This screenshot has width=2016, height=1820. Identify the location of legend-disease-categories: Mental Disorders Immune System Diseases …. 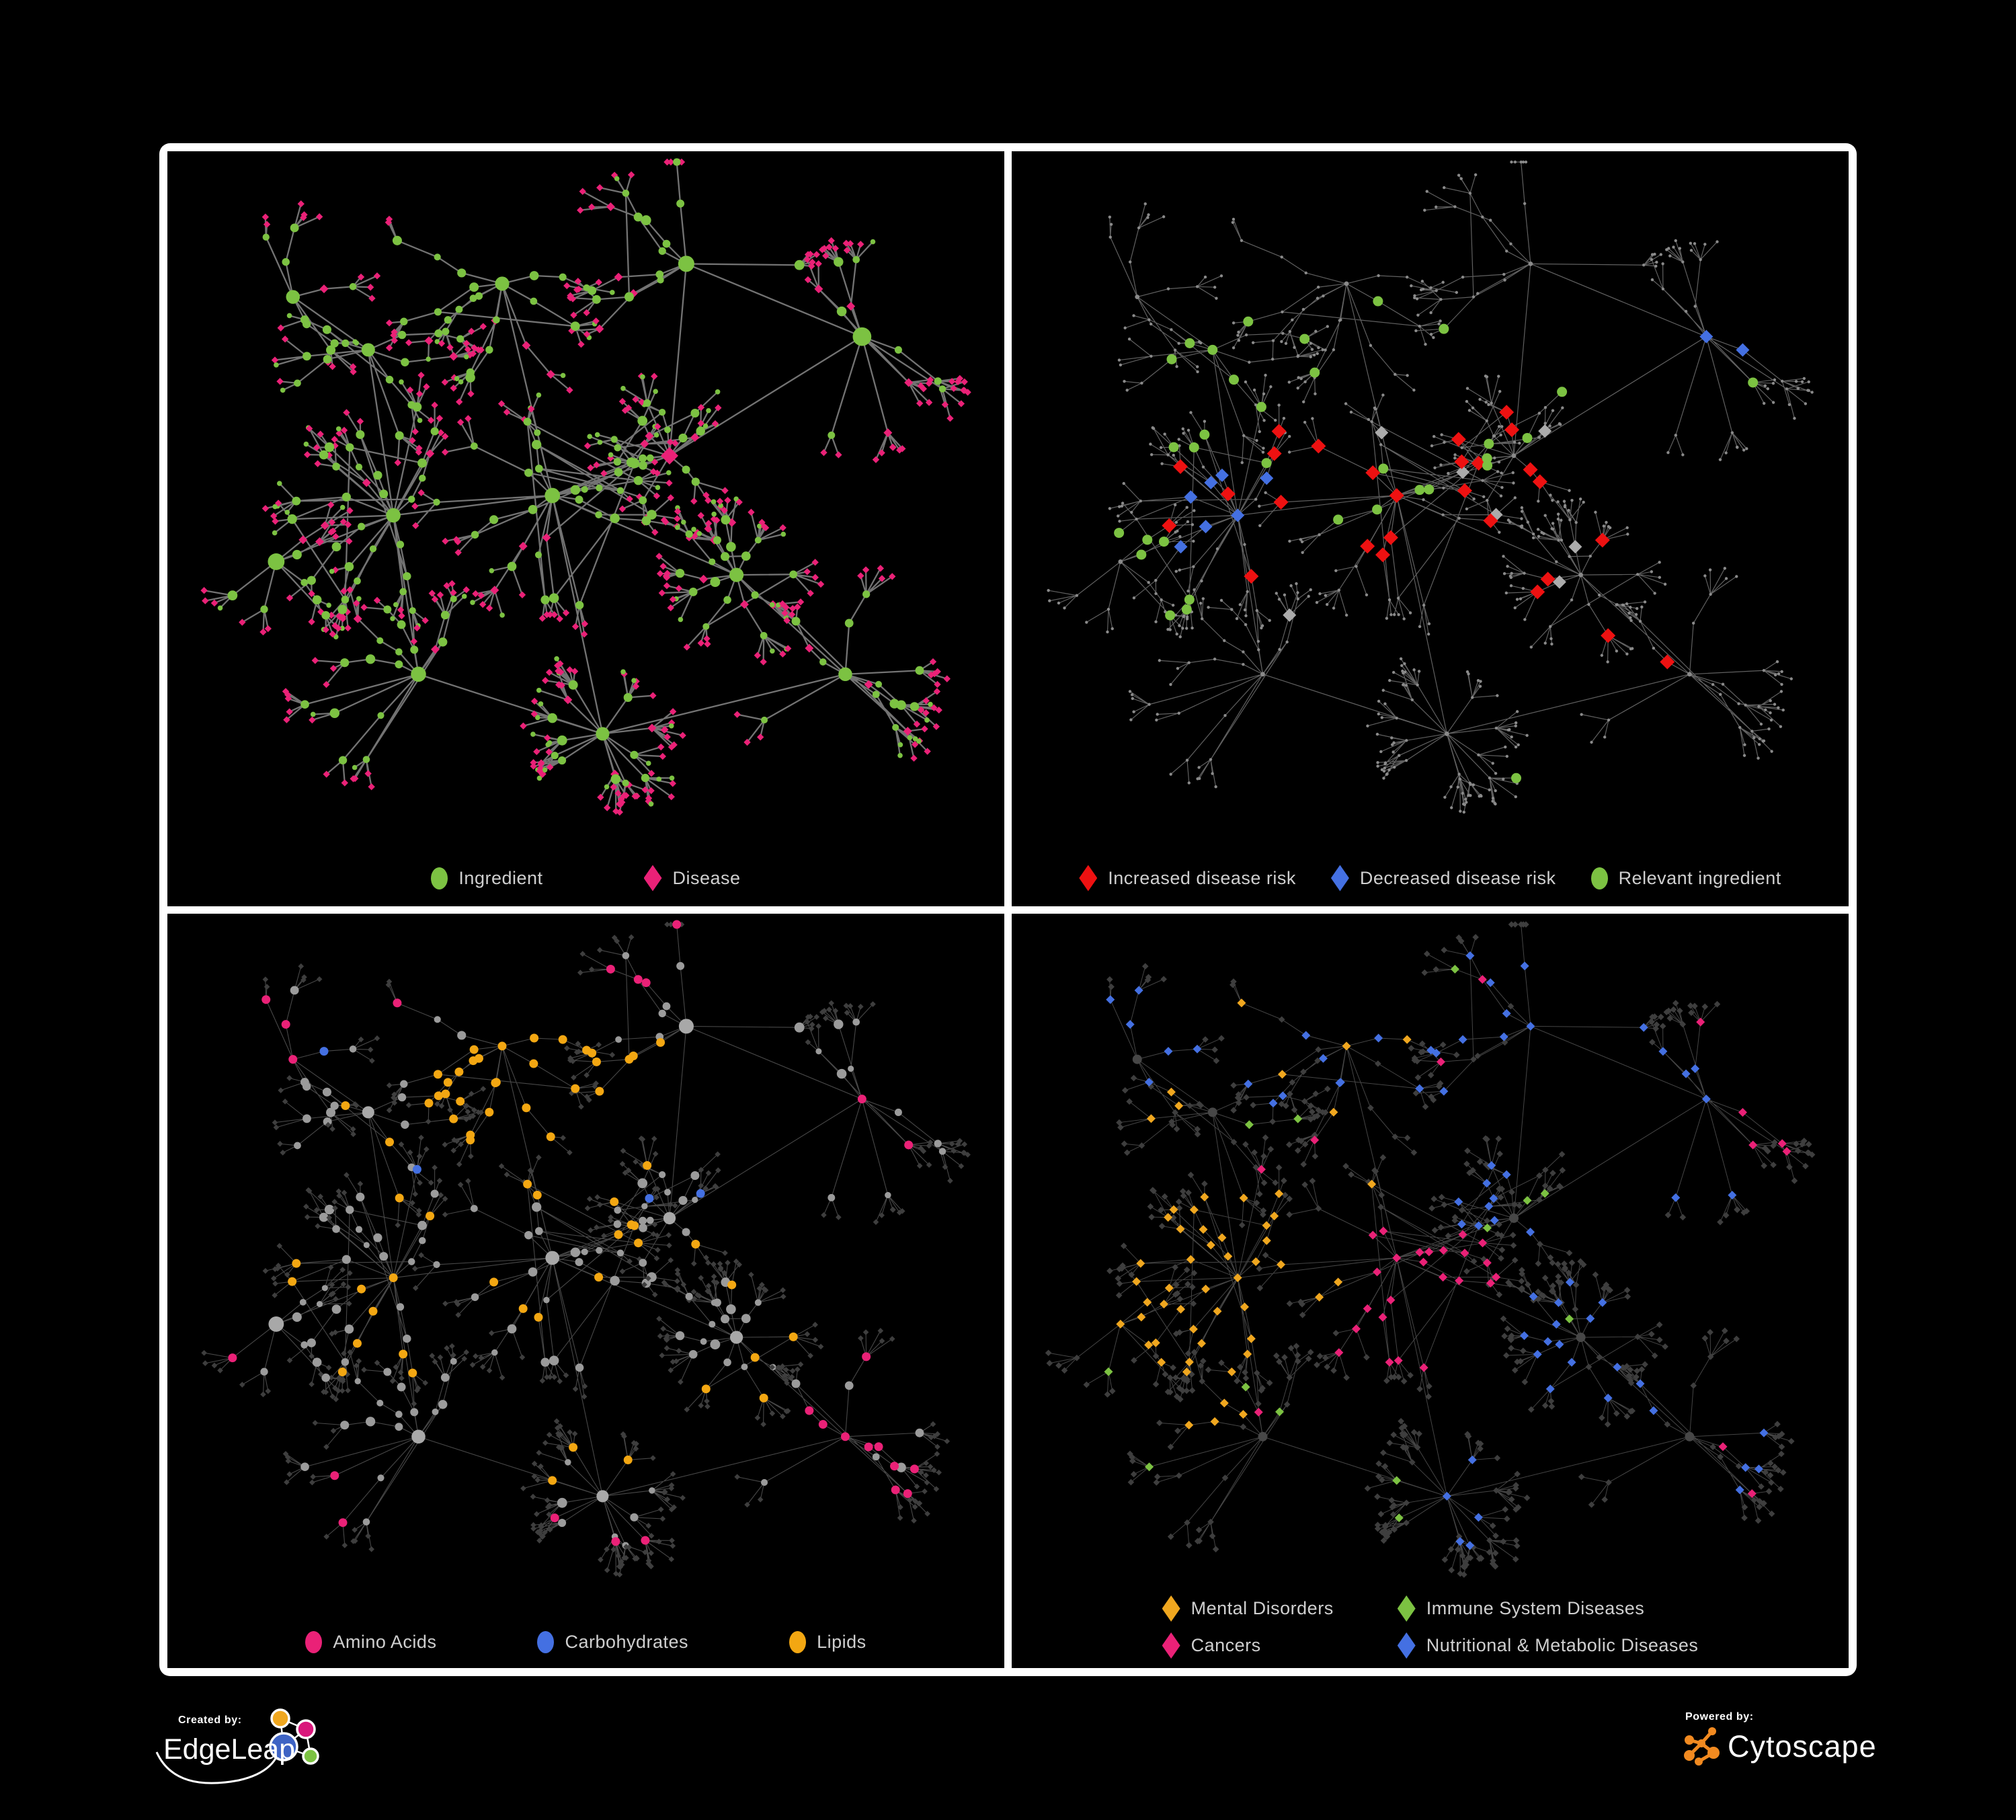
(1430, 1627).